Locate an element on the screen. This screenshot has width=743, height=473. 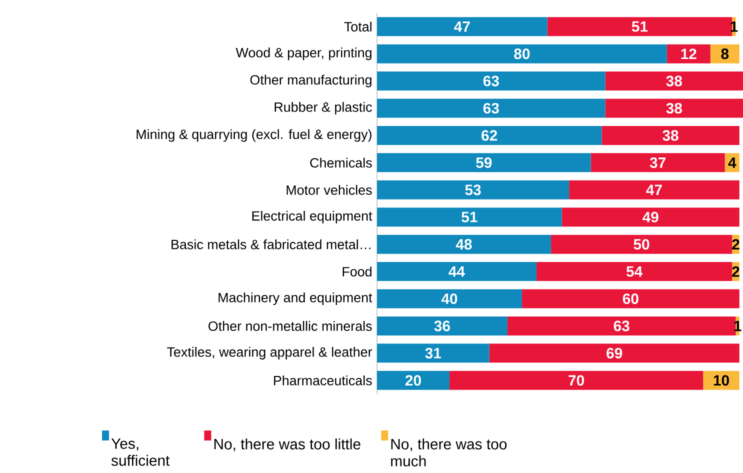
data-label: 62 is located at coordinates (490, 135).